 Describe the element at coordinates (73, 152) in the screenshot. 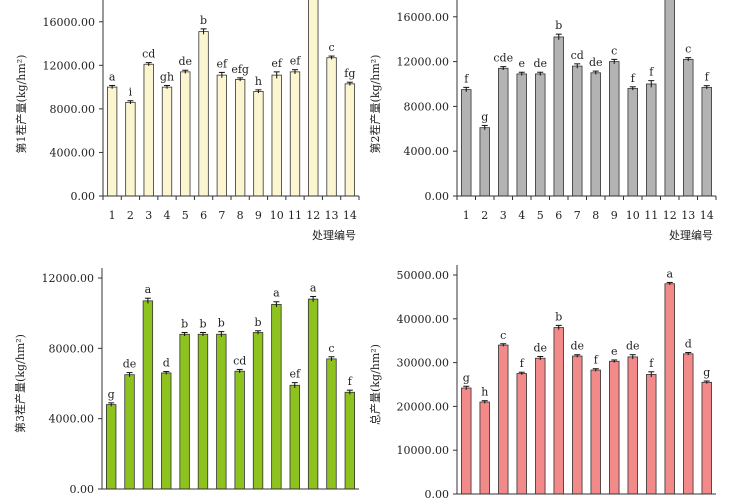

I see `y-tick-label: 4000.00` at that location.